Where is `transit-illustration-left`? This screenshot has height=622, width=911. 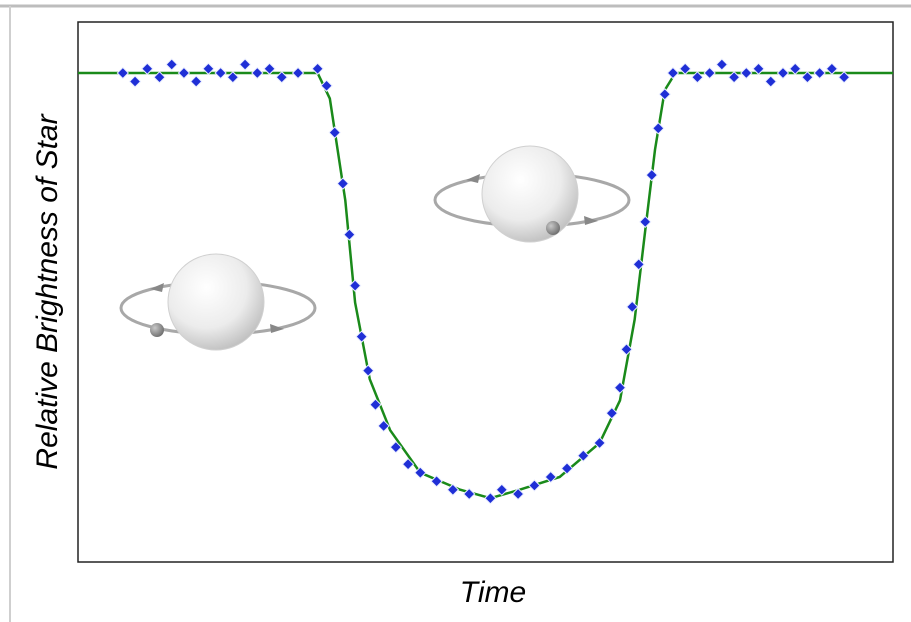 transit-illustration-left is located at coordinates (218, 302).